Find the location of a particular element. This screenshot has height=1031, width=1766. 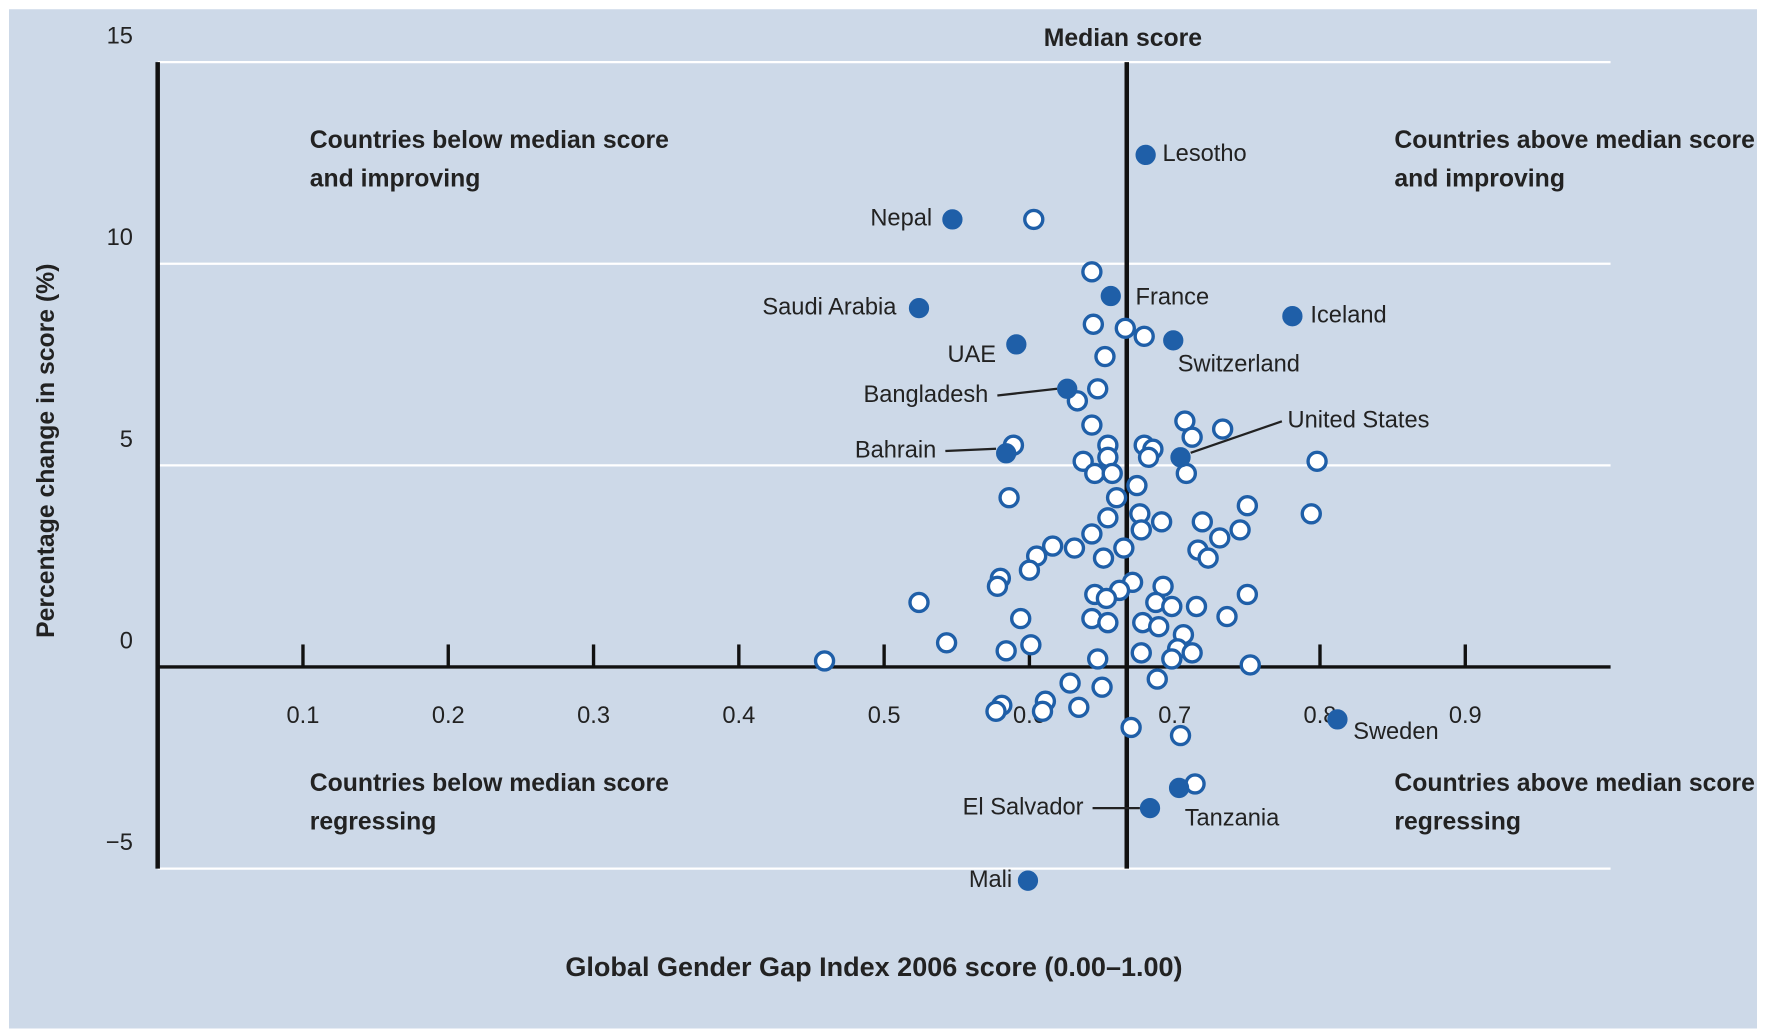

median-label: Median score is located at coordinates (1123, 38).